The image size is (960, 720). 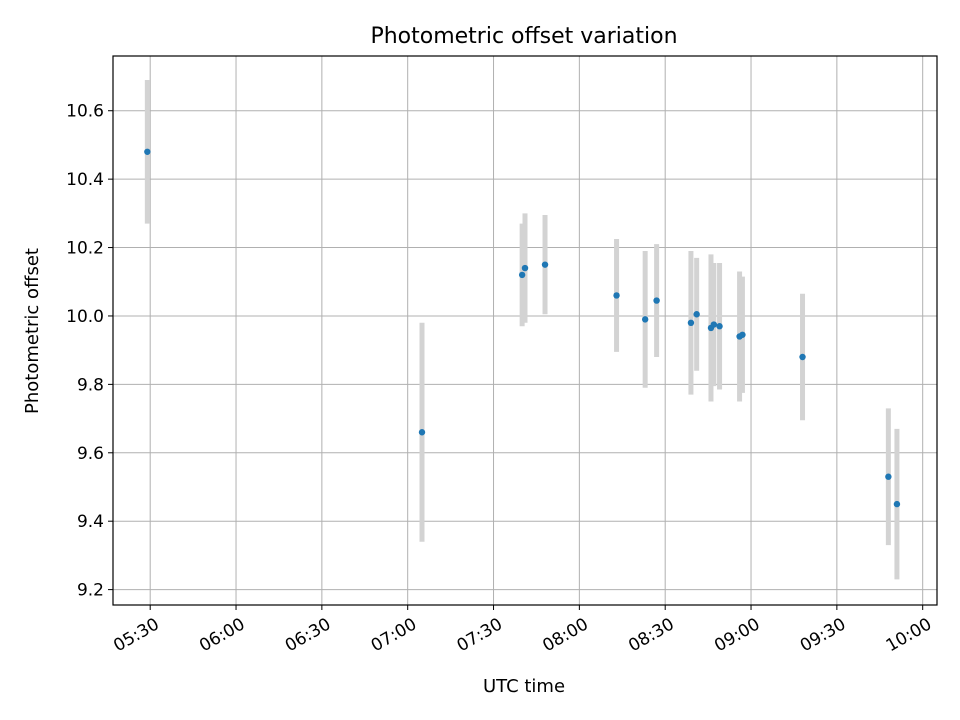 I want to click on x-tick-label: 05:30, so click(x=136, y=635).